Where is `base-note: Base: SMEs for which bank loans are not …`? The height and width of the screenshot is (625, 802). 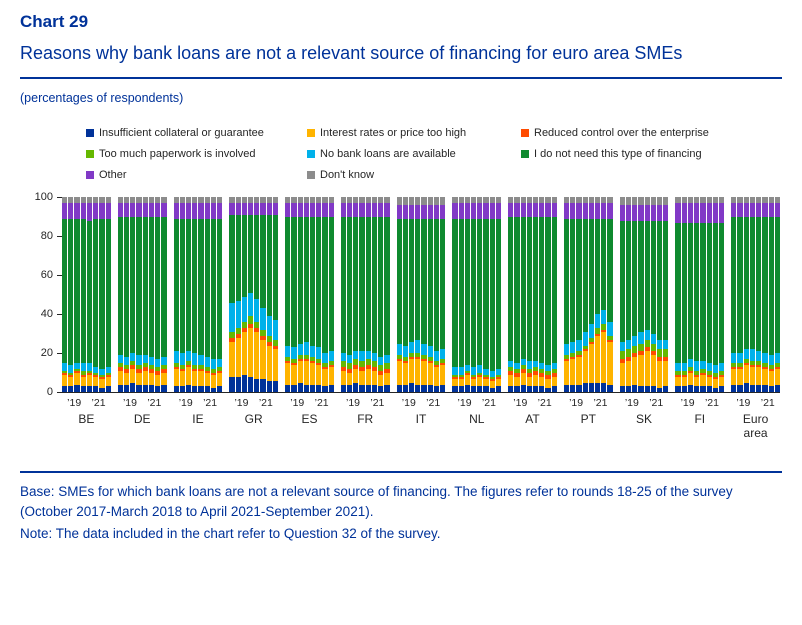 base-note: Base: SMEs for which bank loans are not … is located at coordinates (376, 501).